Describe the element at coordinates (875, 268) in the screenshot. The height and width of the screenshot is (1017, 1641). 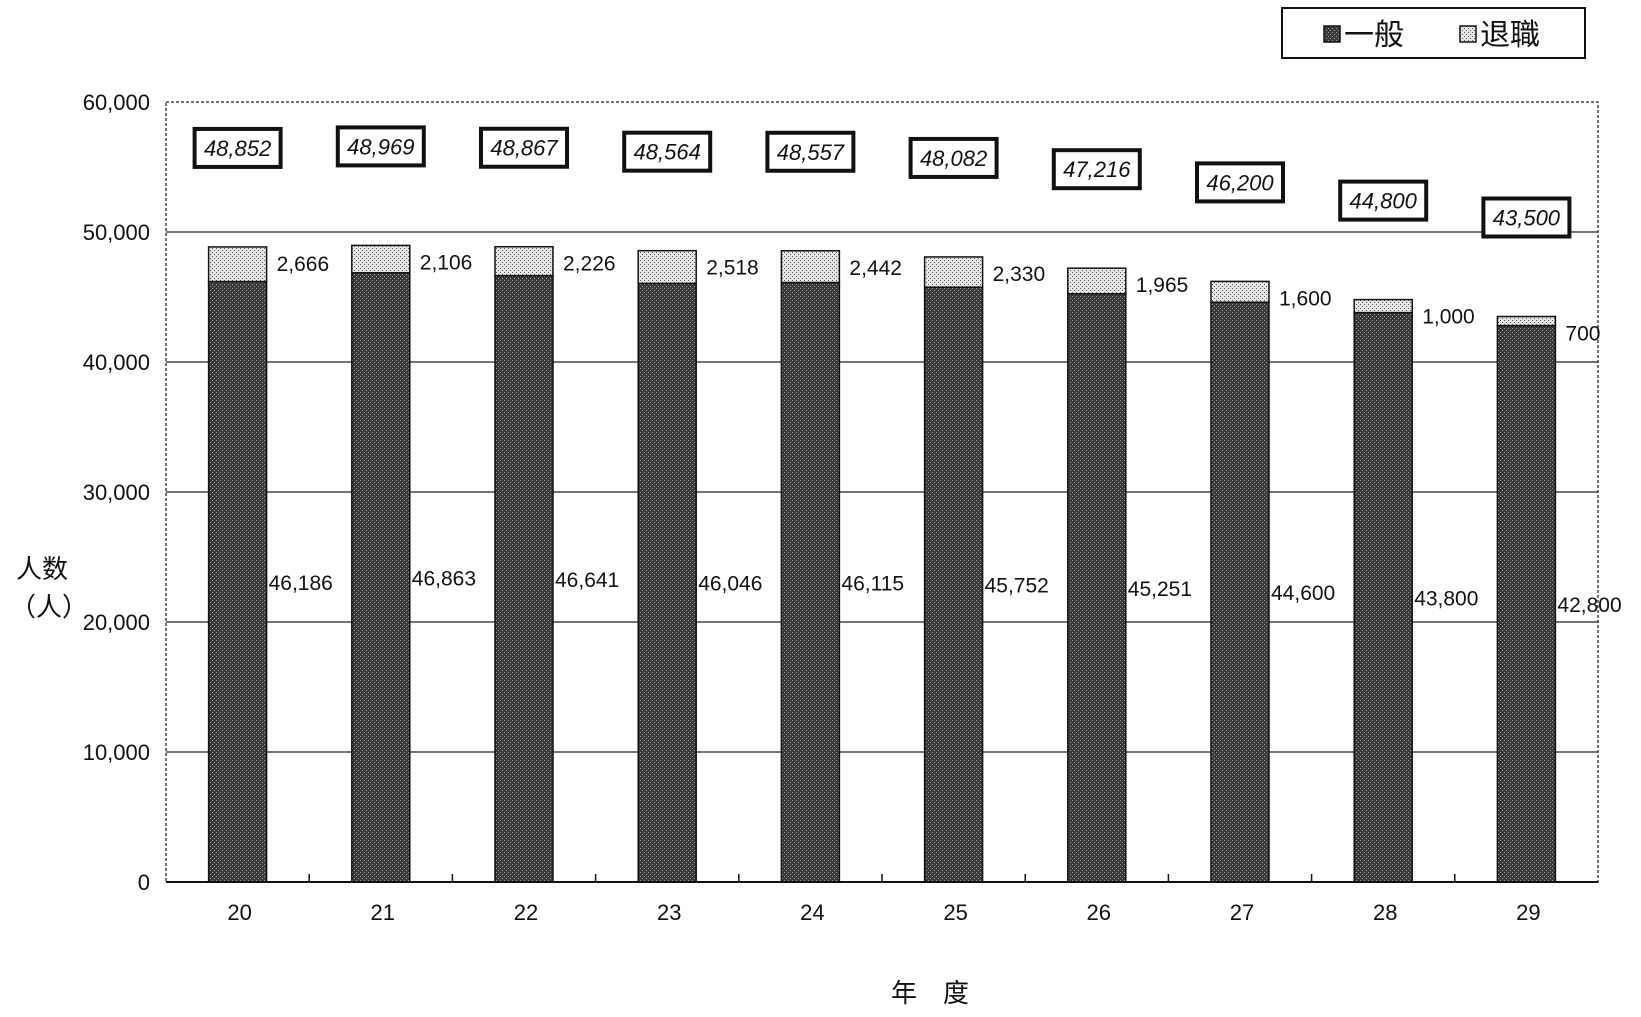
I see `data-label-retired: 2,442` at that location.